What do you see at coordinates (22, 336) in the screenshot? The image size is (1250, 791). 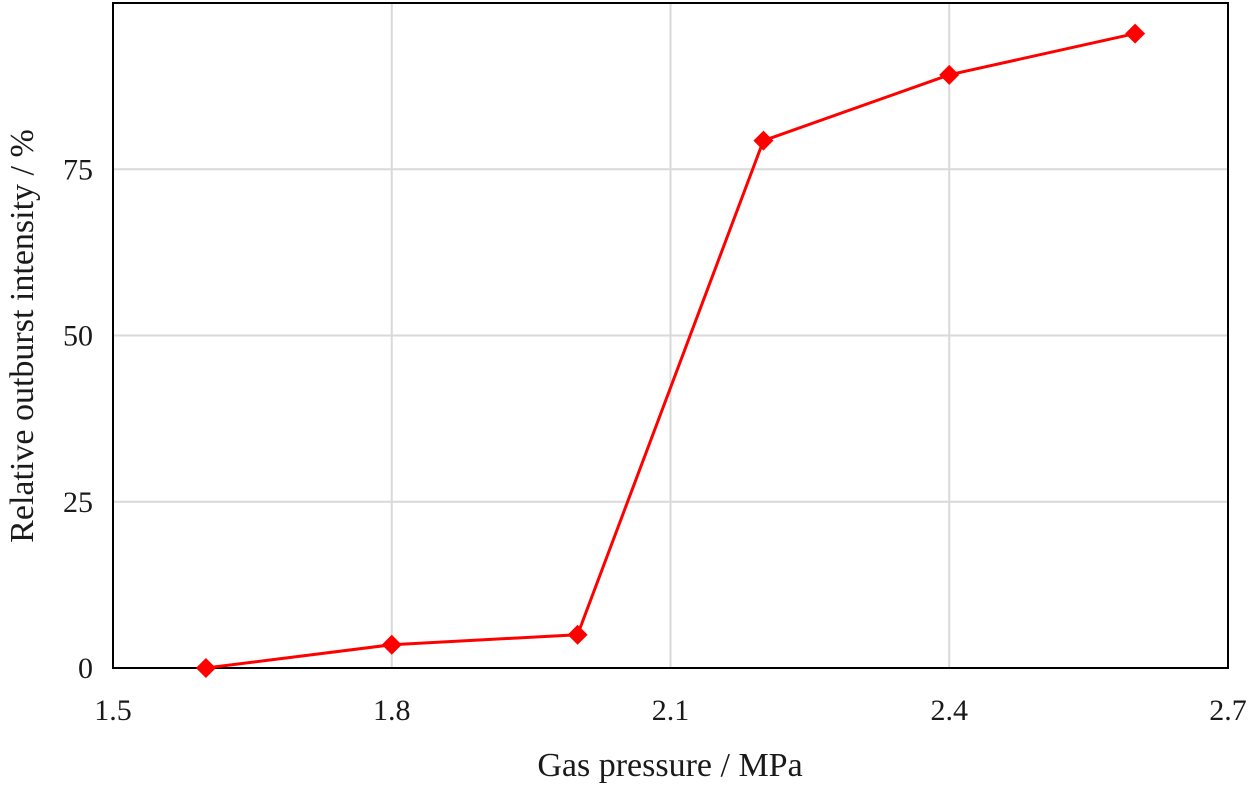 I see `y-axis-title: Relative outburst intensity / %` at bounding box center [22, 336].